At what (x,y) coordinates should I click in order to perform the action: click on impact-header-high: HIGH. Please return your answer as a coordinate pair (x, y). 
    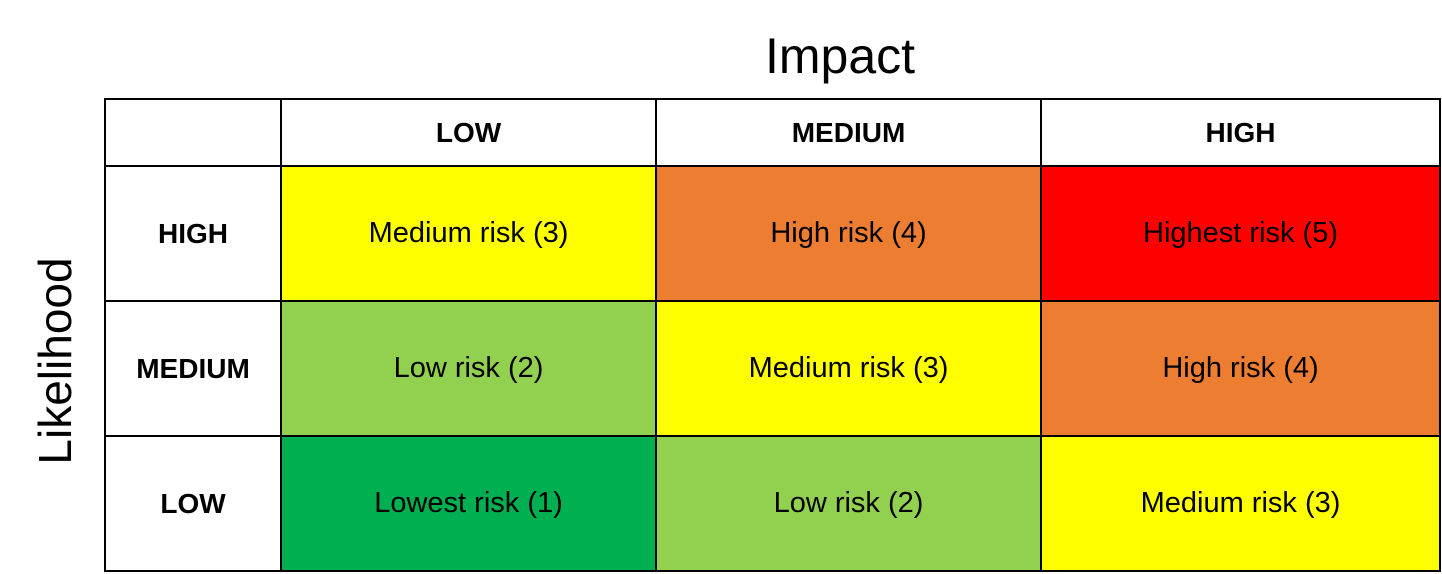
    Looking at the image, I should click on (1240, 132).